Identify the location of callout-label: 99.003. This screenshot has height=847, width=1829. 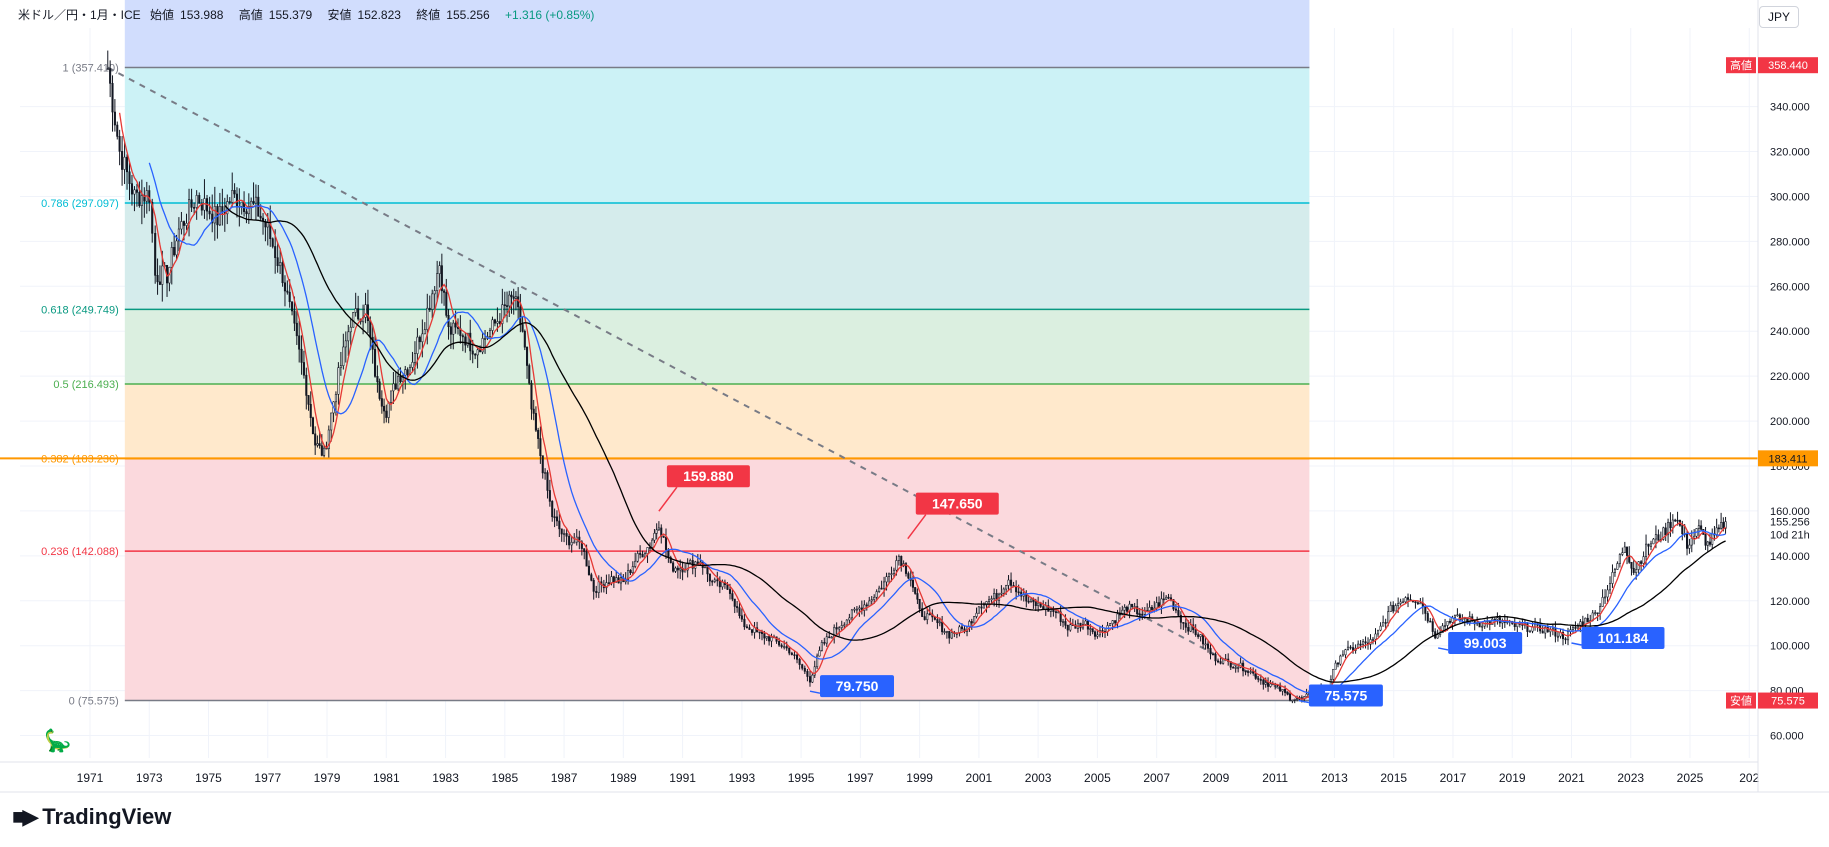
(1485, 643).